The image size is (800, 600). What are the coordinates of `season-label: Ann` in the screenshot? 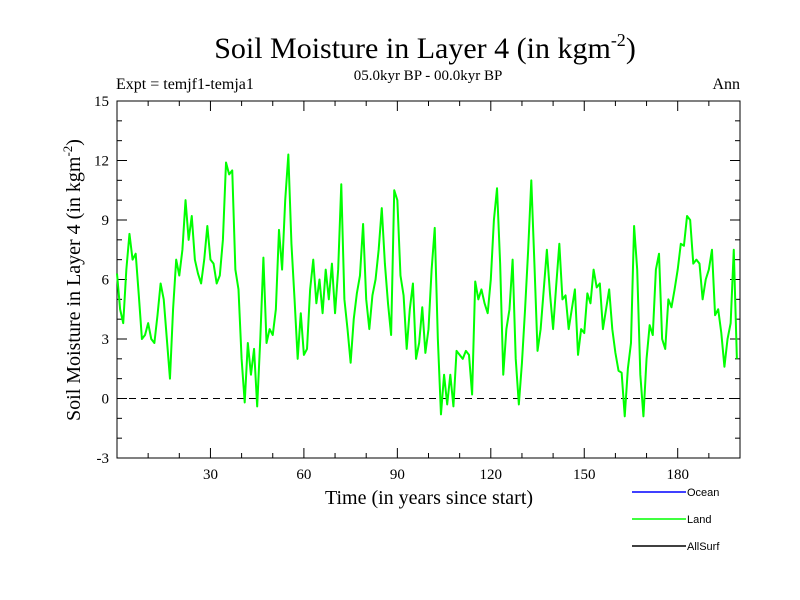 It's located at (726, 84).